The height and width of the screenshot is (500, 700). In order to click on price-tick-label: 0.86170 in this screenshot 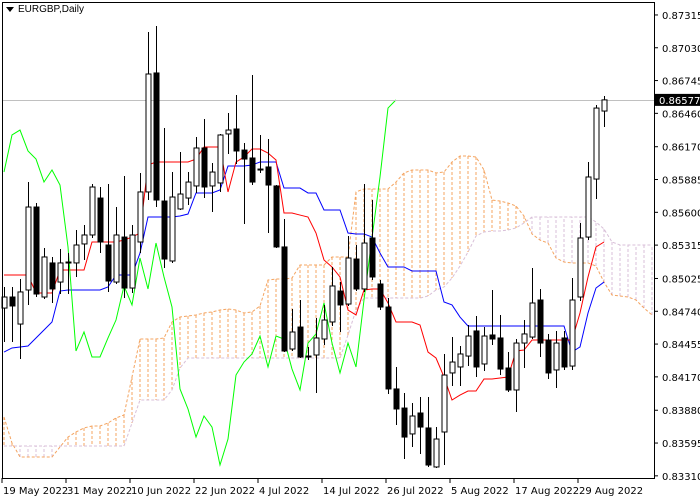, I will do `click(681, 148)`.